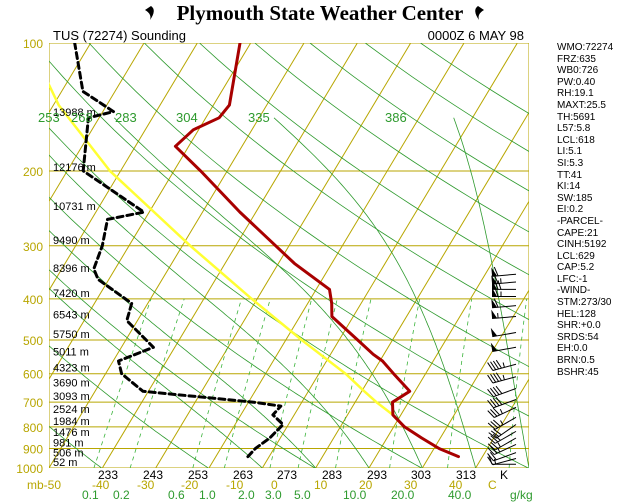 The image size is (640, 503). What do you see at coordinates (320, 13) in the screenshot?
I see `header-title: Plymouth State Weather Center` at bounding box center [320, 13].